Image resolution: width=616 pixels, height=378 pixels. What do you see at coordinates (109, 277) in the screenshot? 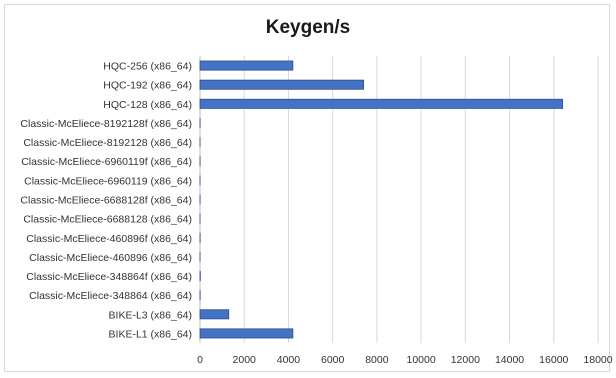
I see `category-label: Classic-McEliece-348864f (x86_64)` at bounding box center [109, 277].